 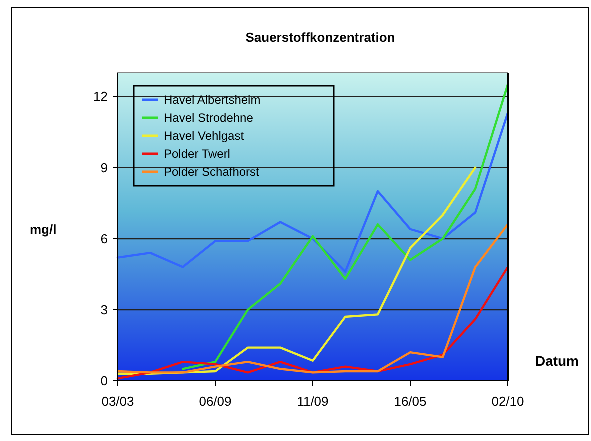 I want to click on y-tick-label: 9, so click(x=104, y=168).